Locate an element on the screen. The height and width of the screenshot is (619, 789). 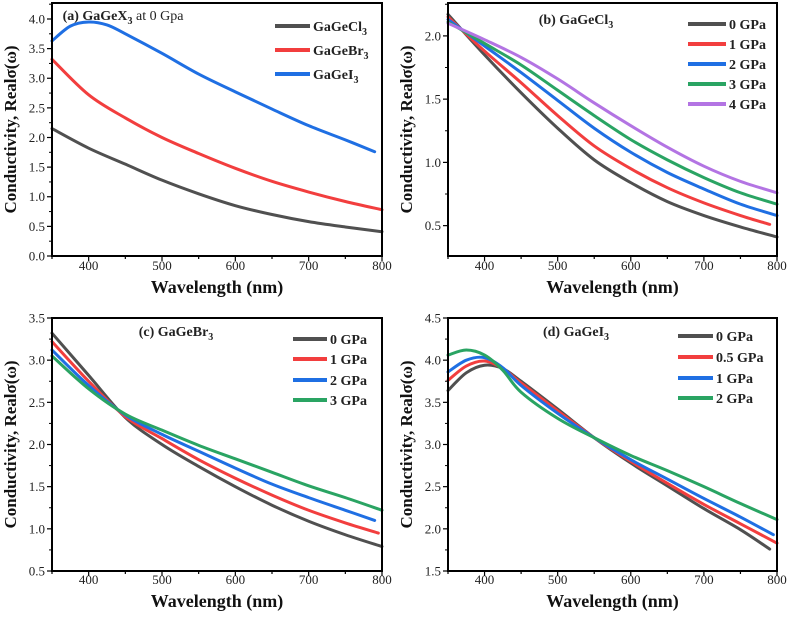
series-line-3-gpa is located at coordinates (612, 113).